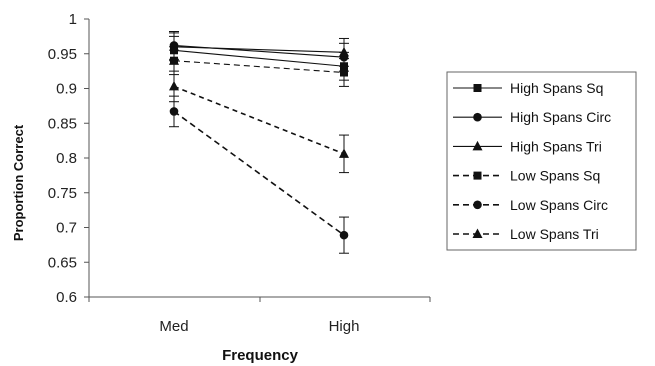 This screenshot has height=366, width=655. I want to click on x-tick-label: Med, so click(173, 326).